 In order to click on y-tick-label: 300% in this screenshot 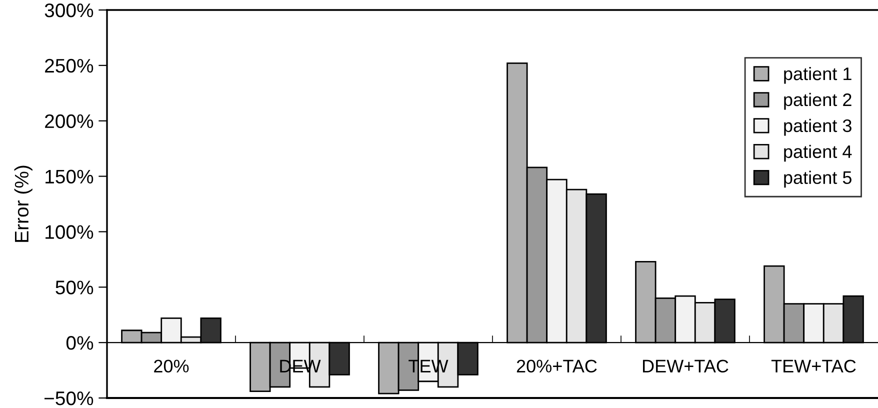, I will do `click(69, 10)`.